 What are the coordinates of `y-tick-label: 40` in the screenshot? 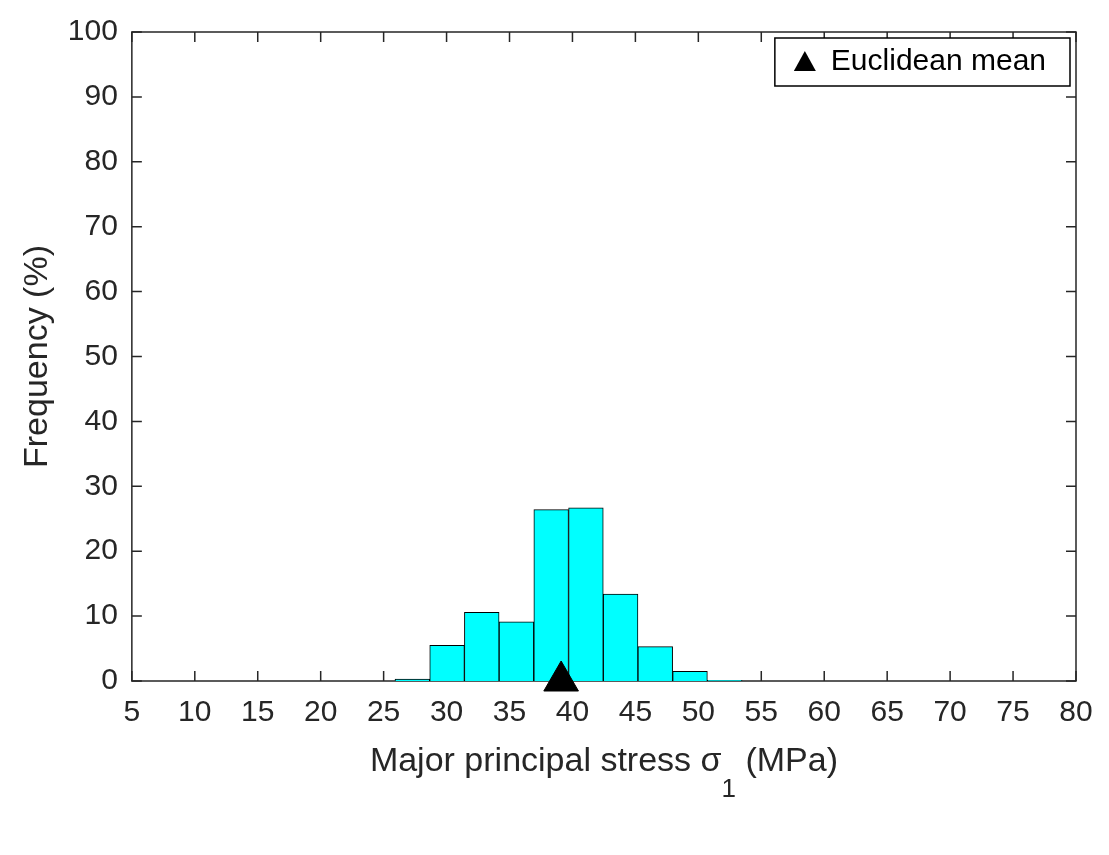 It's located at (101, 419).